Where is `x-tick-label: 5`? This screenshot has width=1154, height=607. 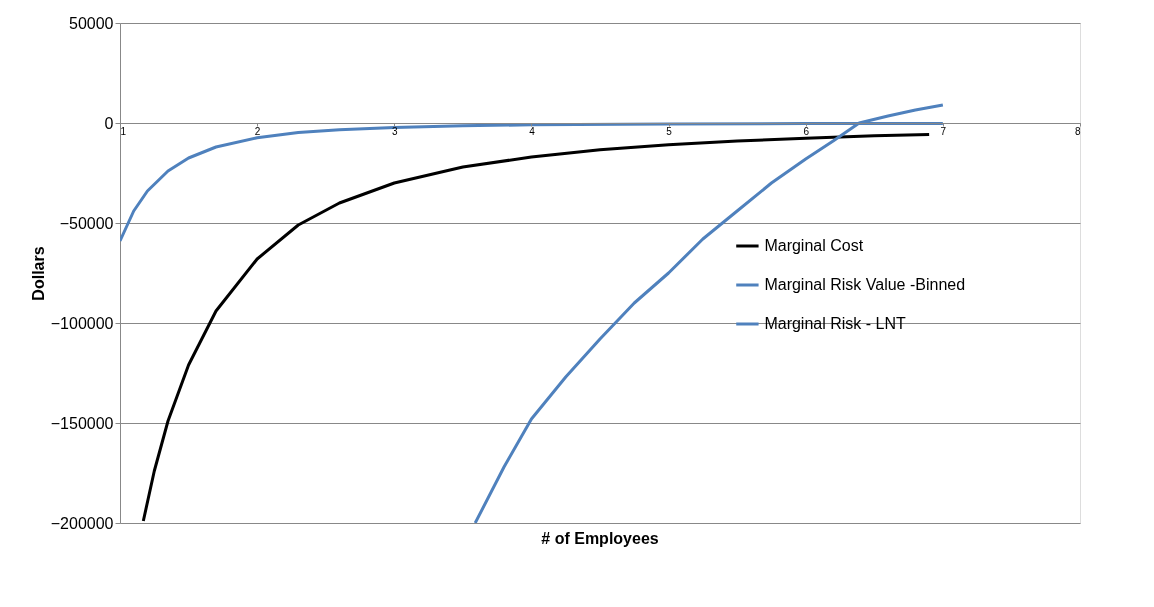
x-tick-label: 5 is located at coordinates (669, 131).